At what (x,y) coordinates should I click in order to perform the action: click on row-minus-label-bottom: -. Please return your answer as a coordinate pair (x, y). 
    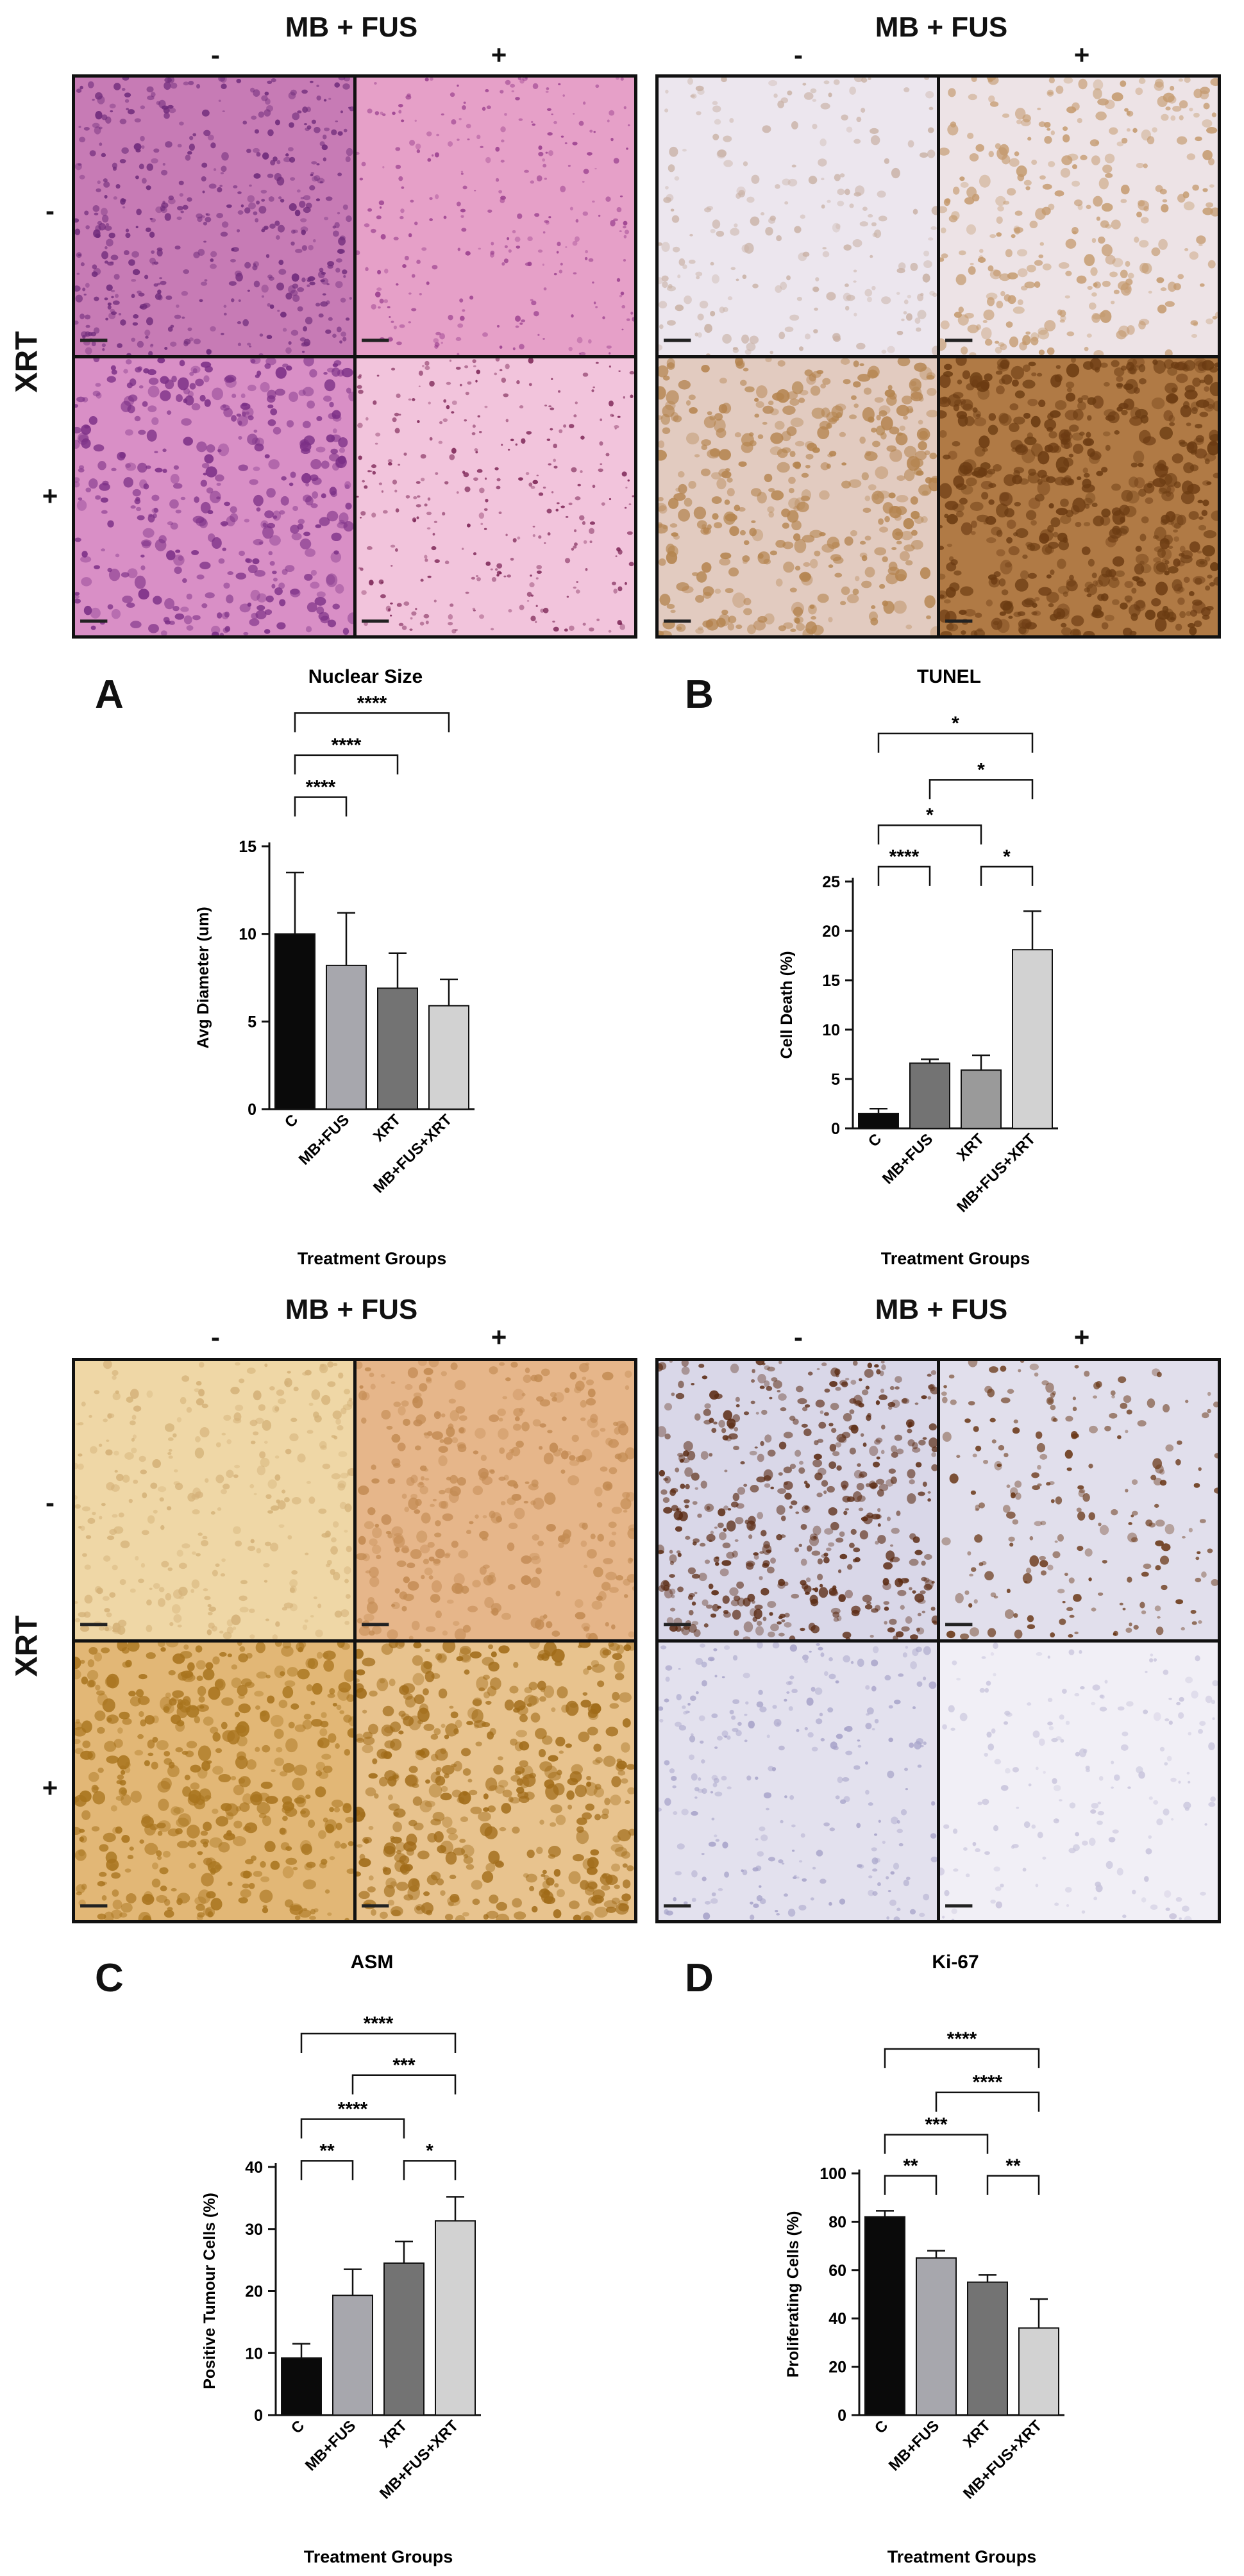
    Looking at the image, I should click on (50, 1502).